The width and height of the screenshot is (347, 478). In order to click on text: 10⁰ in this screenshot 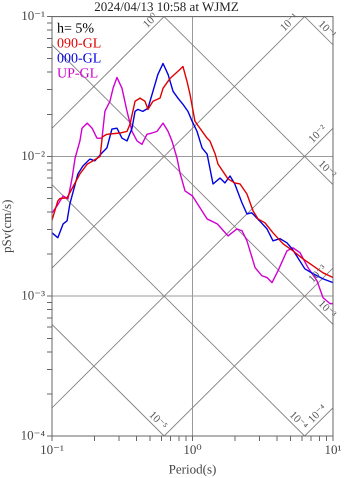, I will do `click(150, 20)`.